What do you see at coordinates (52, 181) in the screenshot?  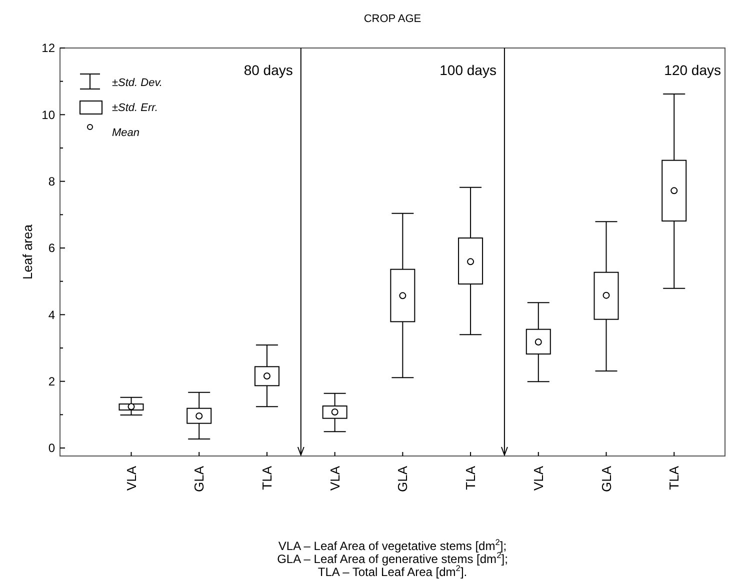 I see `y-tick-label: 8` at bounding box center [52, 181].